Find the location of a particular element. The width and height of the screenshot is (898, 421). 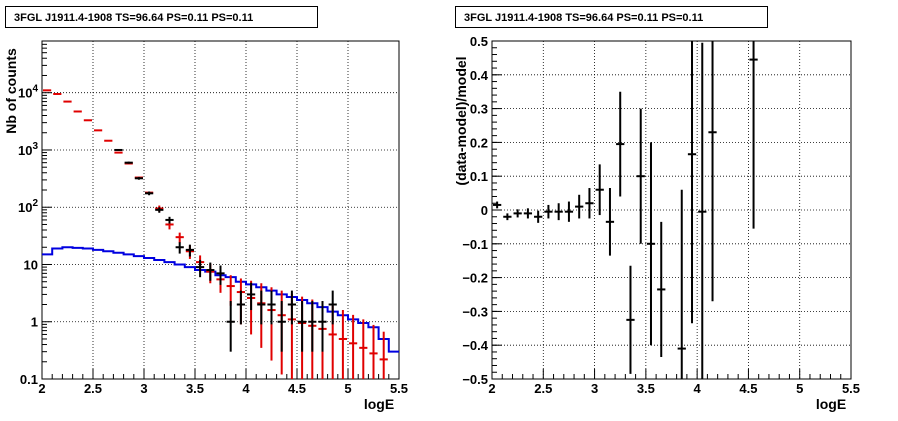

y-tick-label: −0.5 is located at coordinates (475, 379).